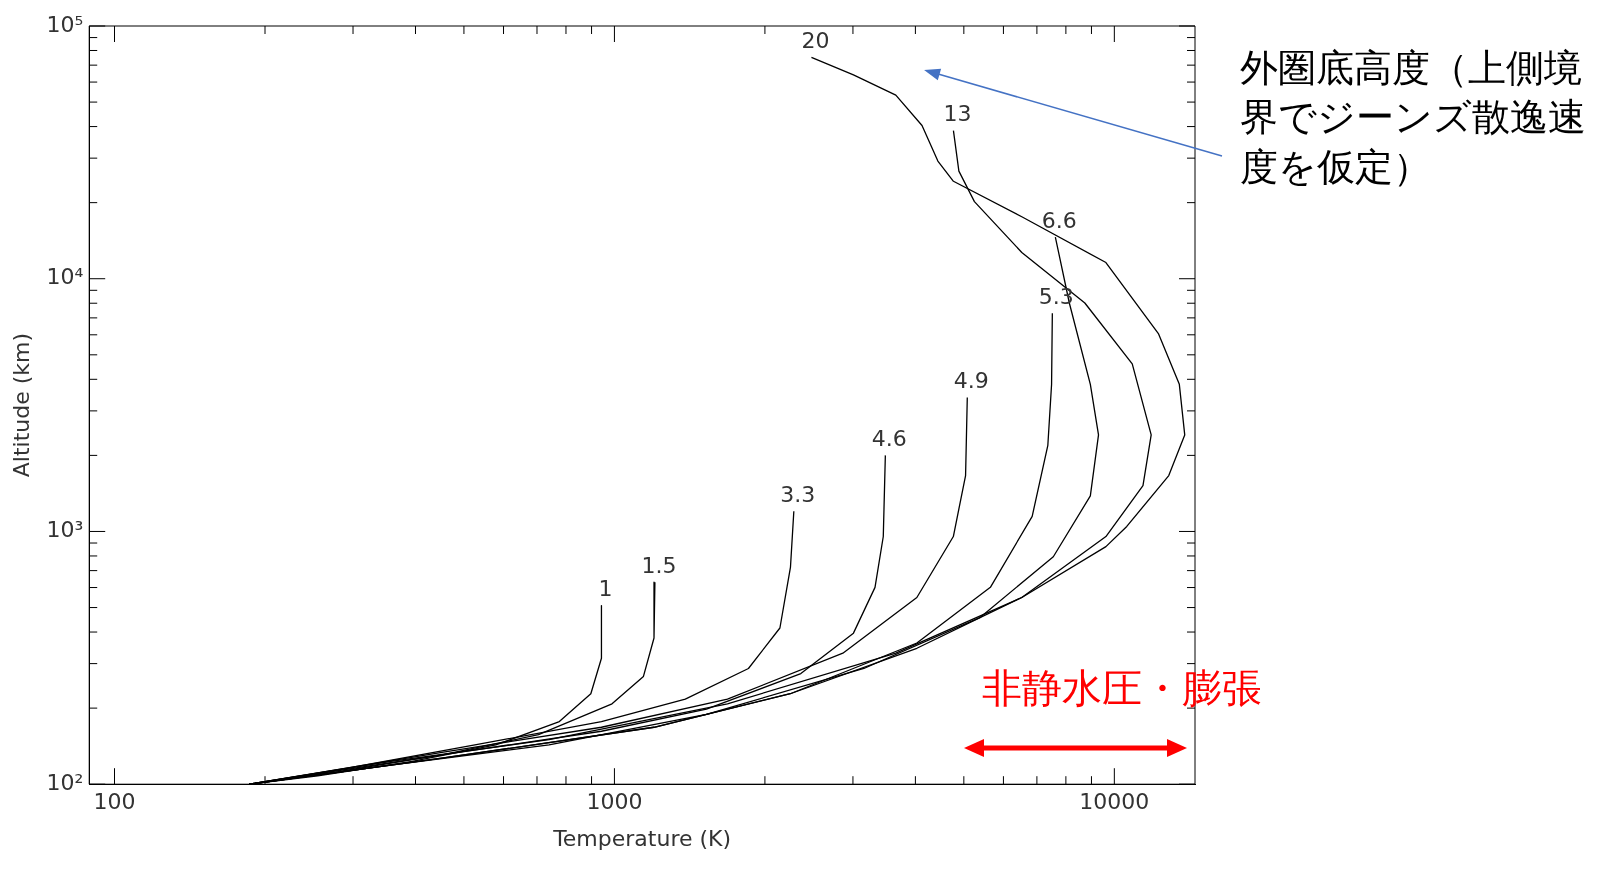 The height and width of the screenshot is (871, 1605). What do you see at coordinates (65, 782) in the screenshot?
I see `y-tick-label: 10²` at bounding box center [65, 782].